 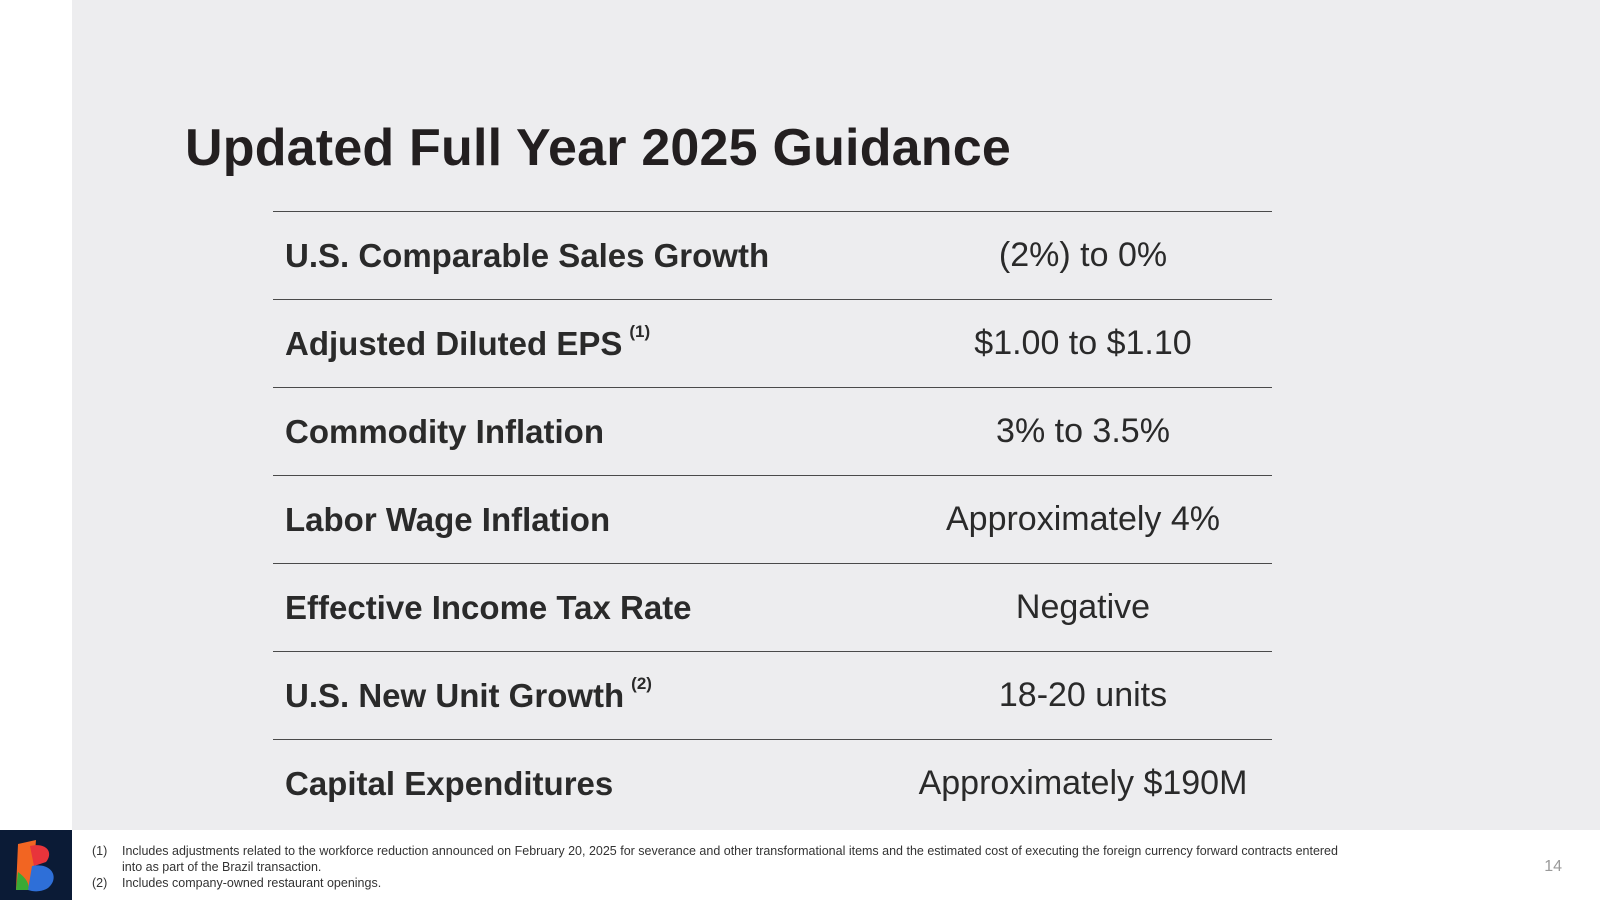 I want to click on metric-text: U.S. New Unit Growth, so click(x=455, y=695).